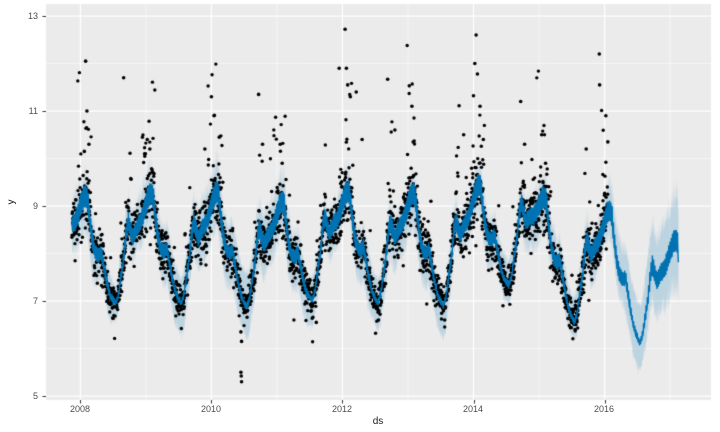  I want to click on x-axis-tick-label: 2016, so click(604, 409).